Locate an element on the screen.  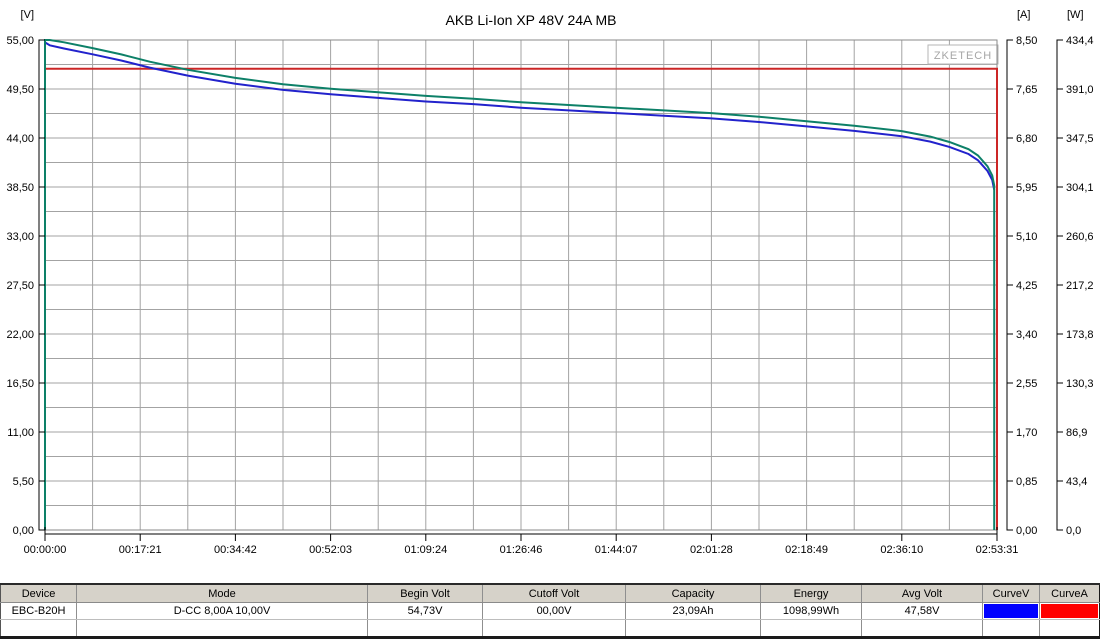
a-axis-tick-label: 7,65 is located at coordinates (1026, 90).